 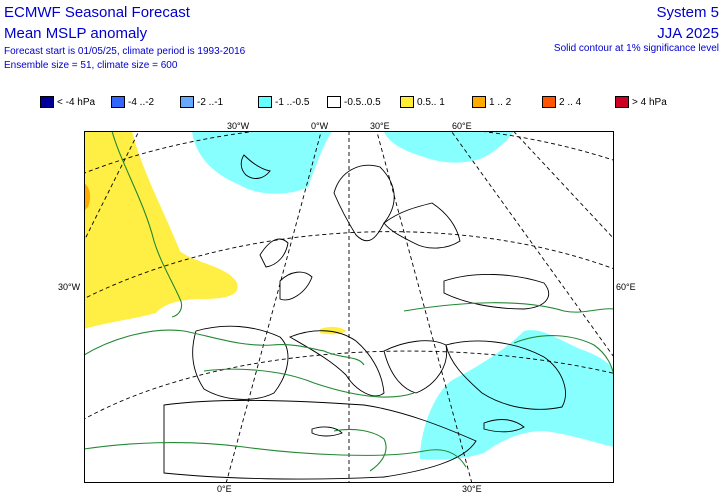 What do you see at coordinates (380, 126) in the screenshot?
I see `lon-label-top-30e: 30°E` at bounding box center [380, 126].